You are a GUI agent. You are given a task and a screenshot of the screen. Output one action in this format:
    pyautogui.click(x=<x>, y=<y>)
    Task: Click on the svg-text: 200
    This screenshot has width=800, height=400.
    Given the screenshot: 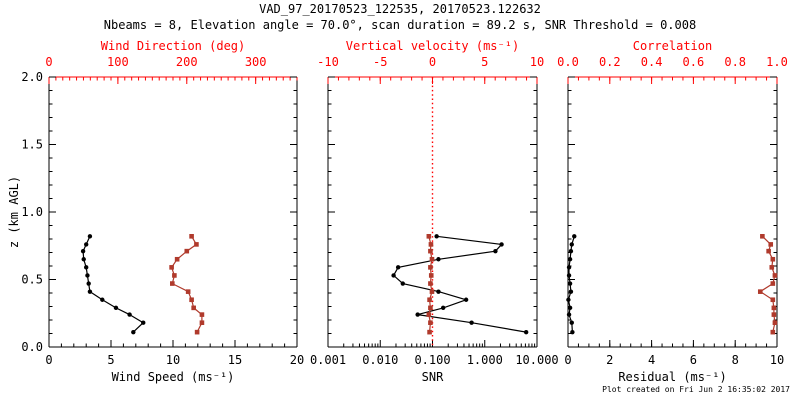 What is the action you would take?
    pyautogui.click(x=187, y=62)
    